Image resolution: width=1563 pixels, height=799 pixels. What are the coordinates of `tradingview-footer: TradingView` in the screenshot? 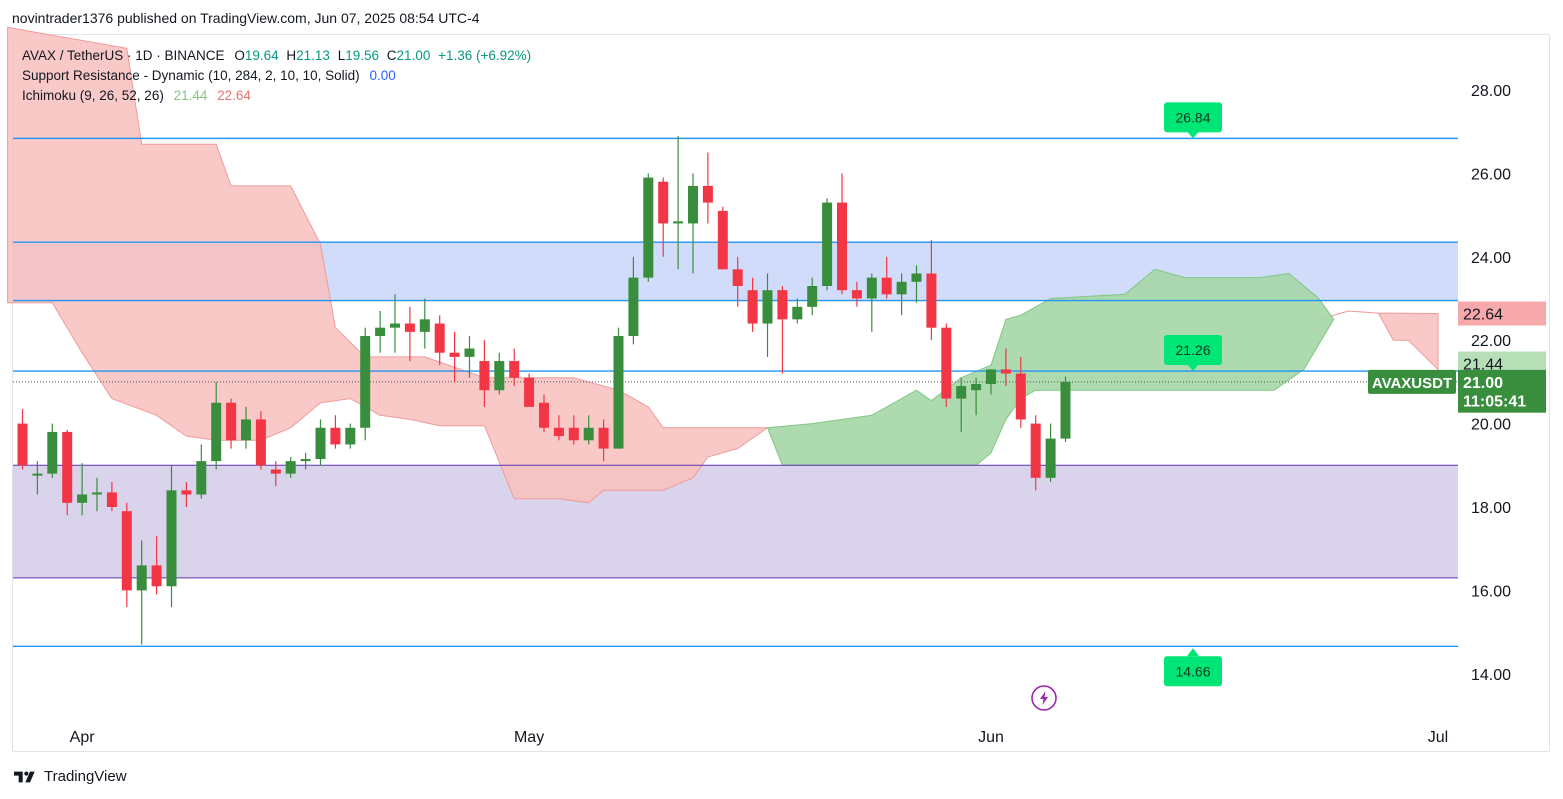 It's located at (70, 776).